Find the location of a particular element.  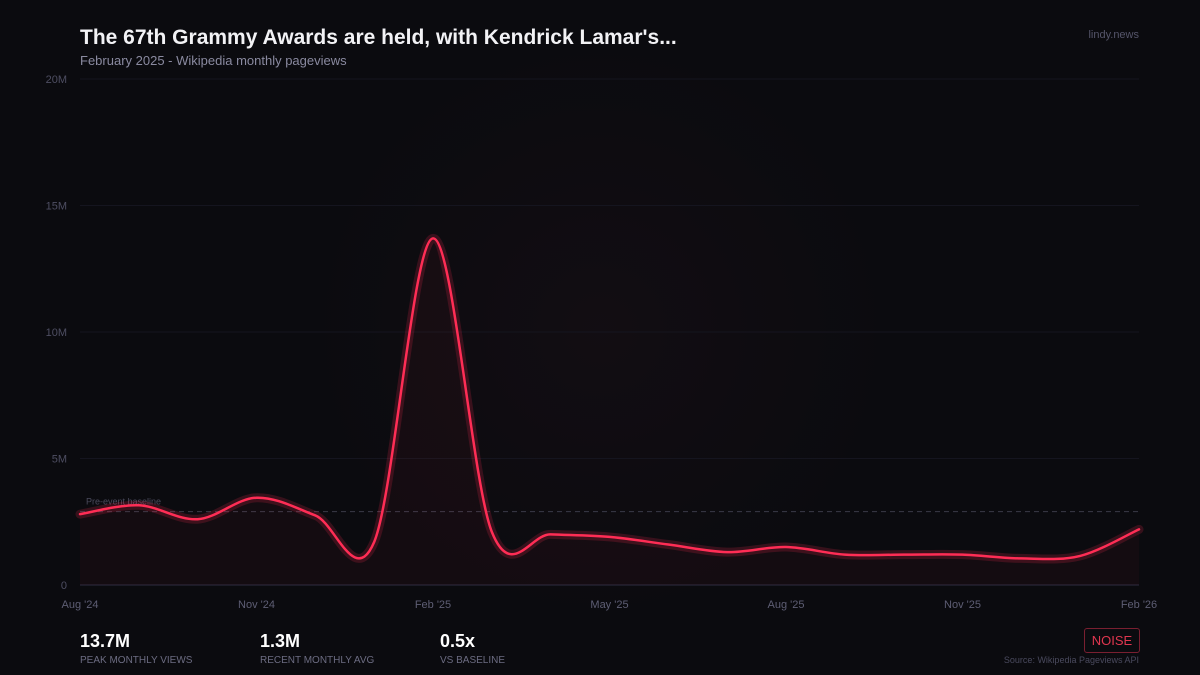

x-tick-label: Nov '25 is located at coordinates (962, 605).